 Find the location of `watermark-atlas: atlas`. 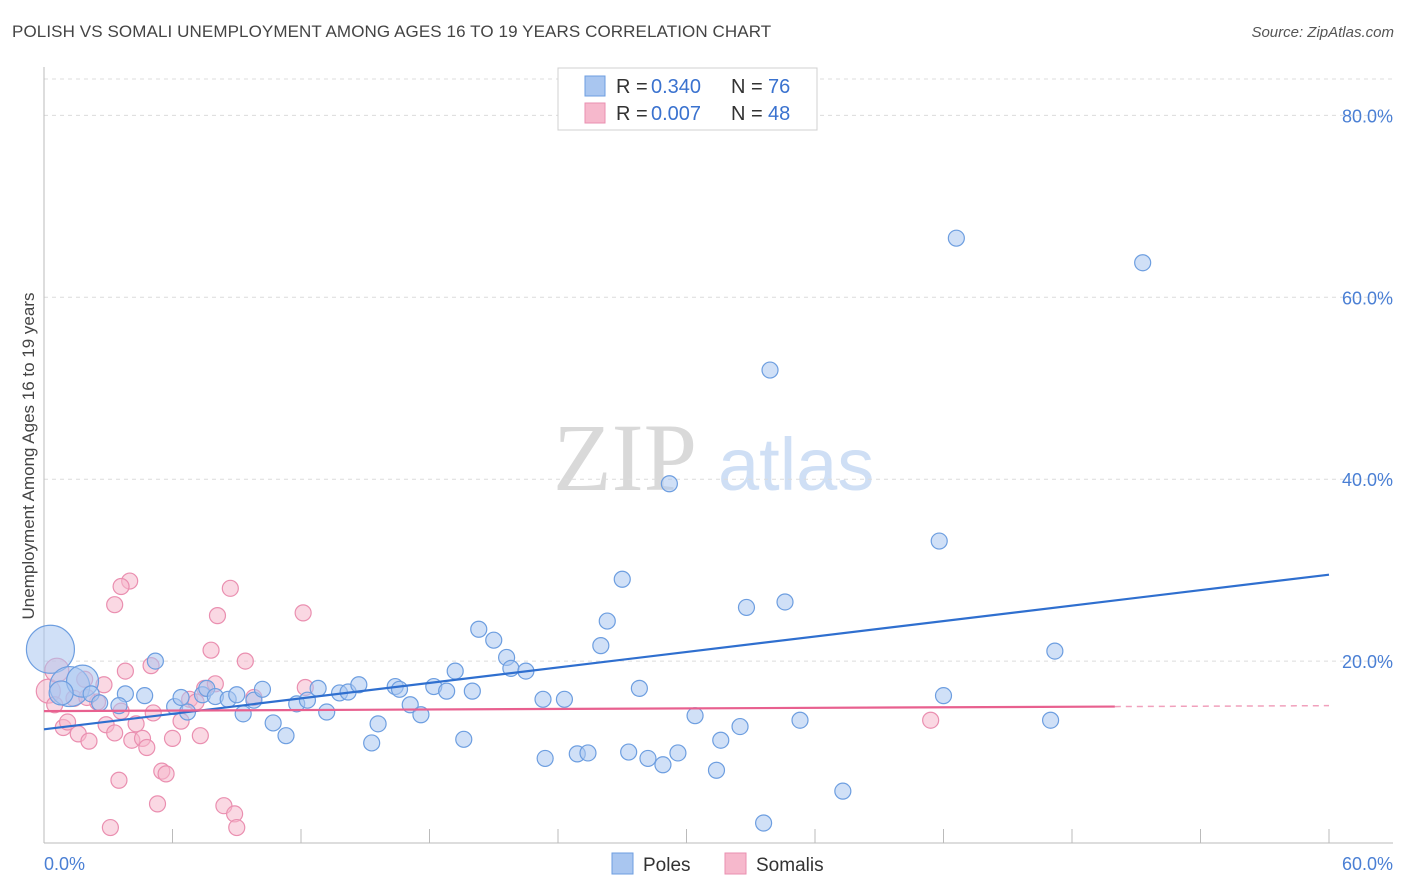

watermark-atlas: atlas is located at coordinates (796, 464).